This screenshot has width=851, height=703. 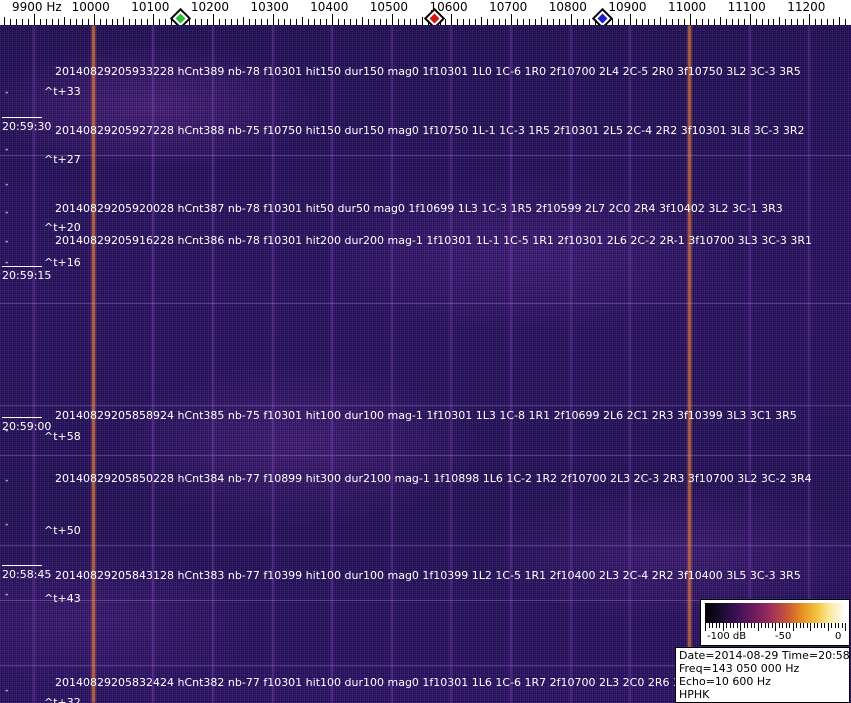 I want to click on ruler-label: 10500, so click(x=388, y=7).